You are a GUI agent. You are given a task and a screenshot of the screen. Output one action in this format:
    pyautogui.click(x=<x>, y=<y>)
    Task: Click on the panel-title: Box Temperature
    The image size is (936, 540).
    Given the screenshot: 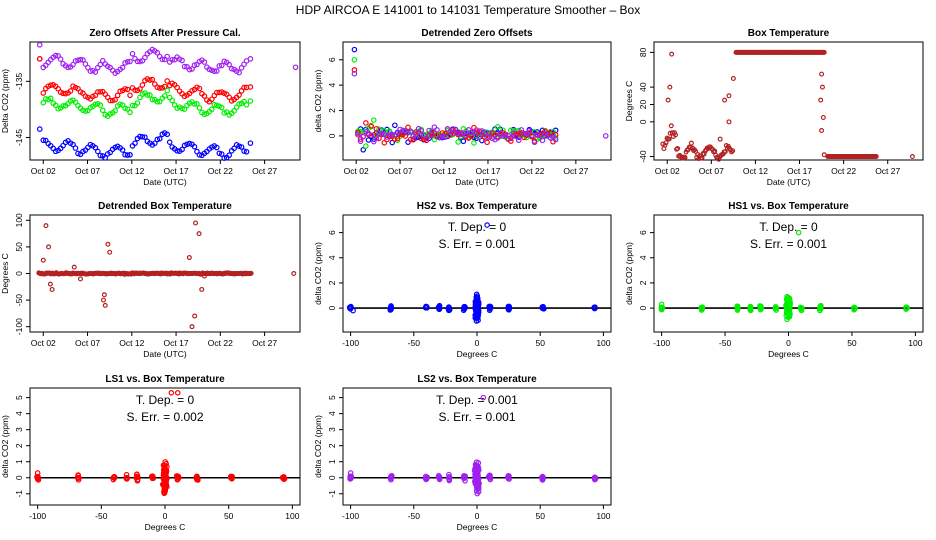 What is the action you would take?
    pyautogui.click(x=789, y=33)
    